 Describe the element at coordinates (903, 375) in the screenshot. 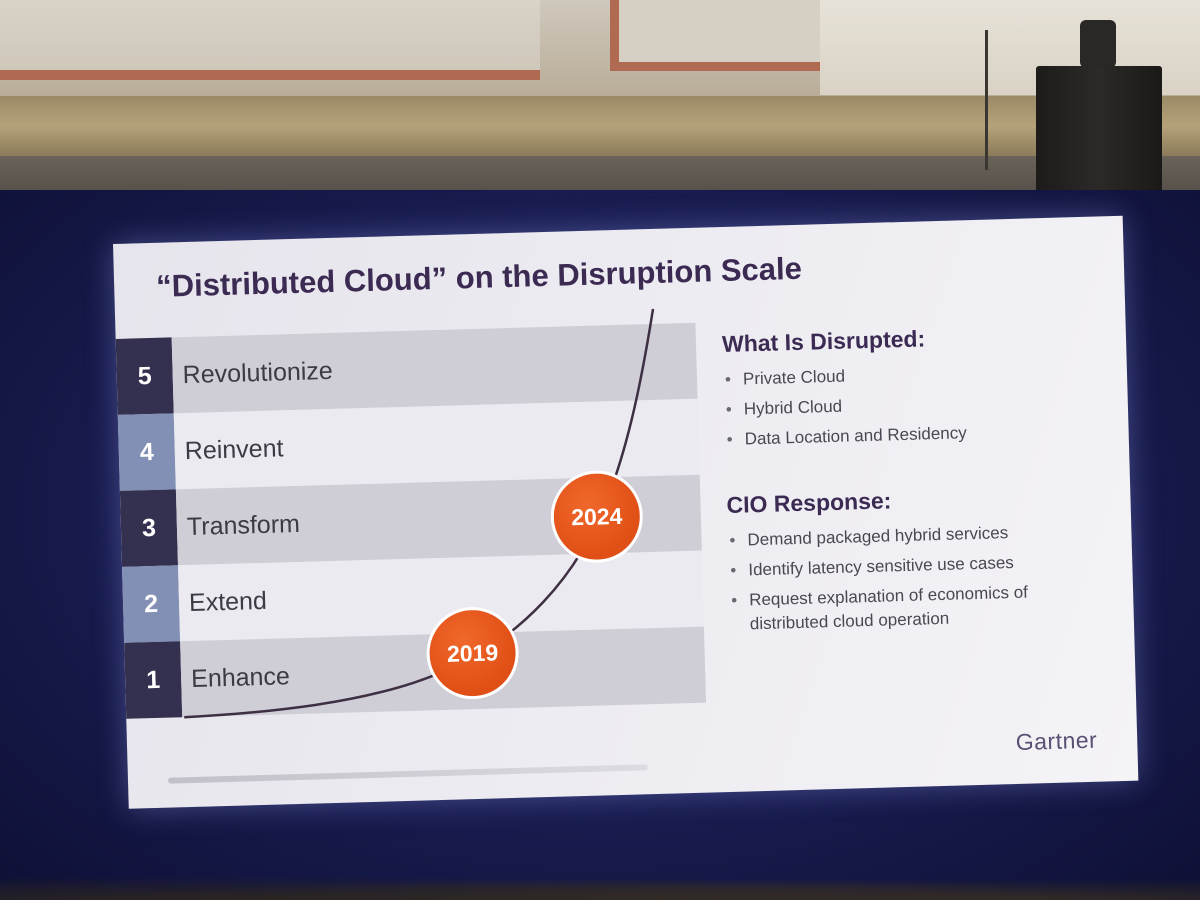

I see `disrupted-item: Private Cloud` at that location.